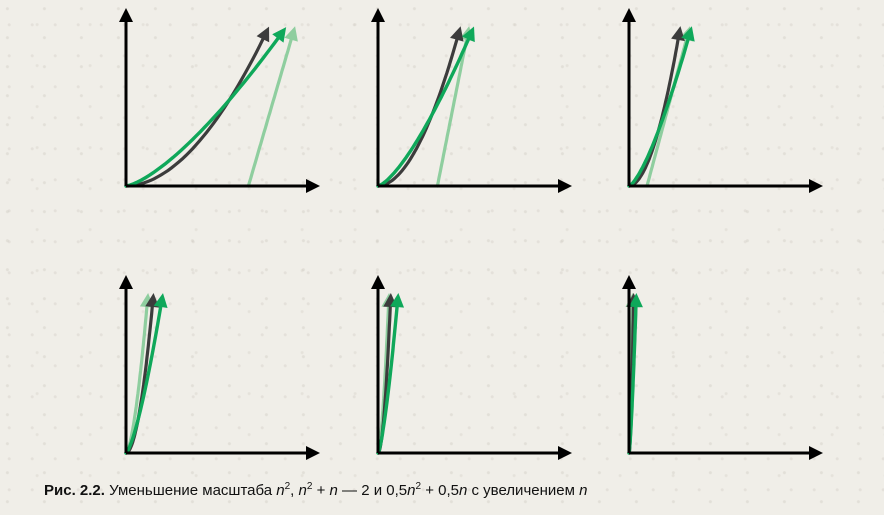 Image resolution: width=884 pixels, height=515 pixels. What do you see at coordinates (321, 490) in the screenshot?
I see `caption-text: +` at bounding box center [321, 490].